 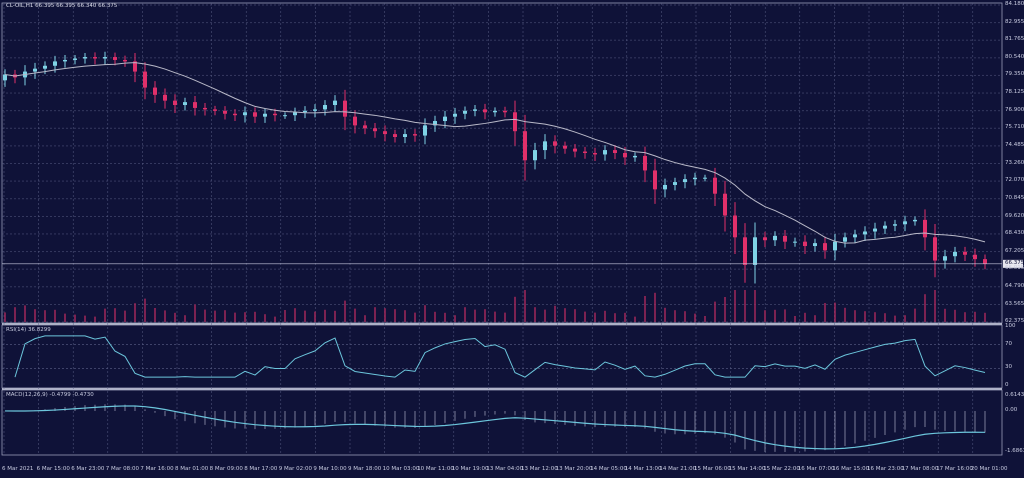 What do you see at coordinates (500, 356) in the screenshot?
I see `rsi-line` at bounding box center [500, 356].